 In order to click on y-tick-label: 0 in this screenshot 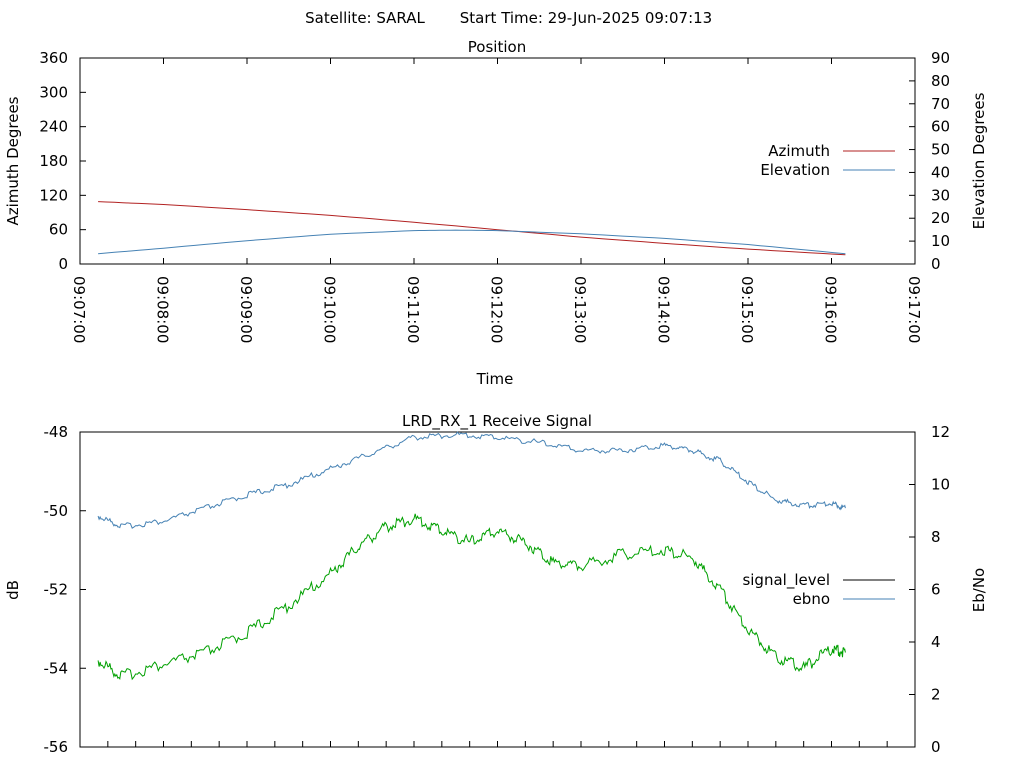, I will do `click(63, 264)`.